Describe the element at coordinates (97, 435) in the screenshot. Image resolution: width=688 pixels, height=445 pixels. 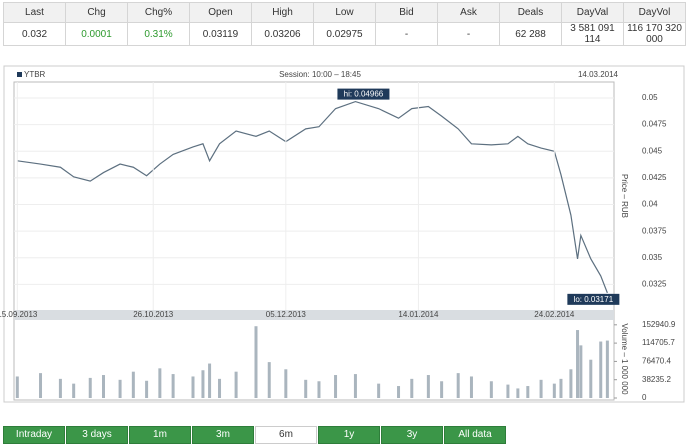
I see `tab-button: 3 days` at that location.